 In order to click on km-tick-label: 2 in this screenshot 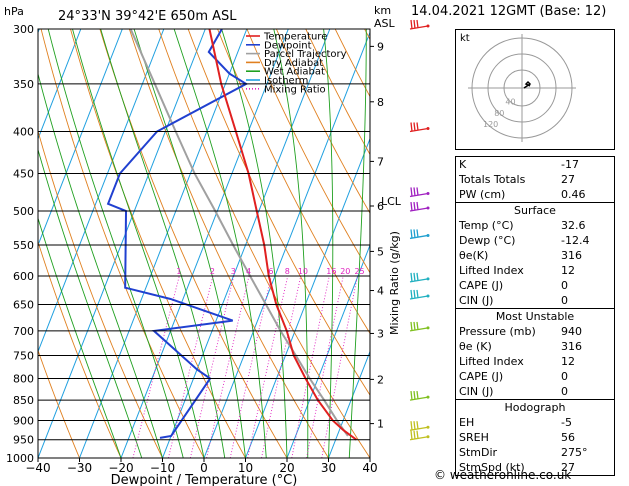, I will do `click(380, 379)`.